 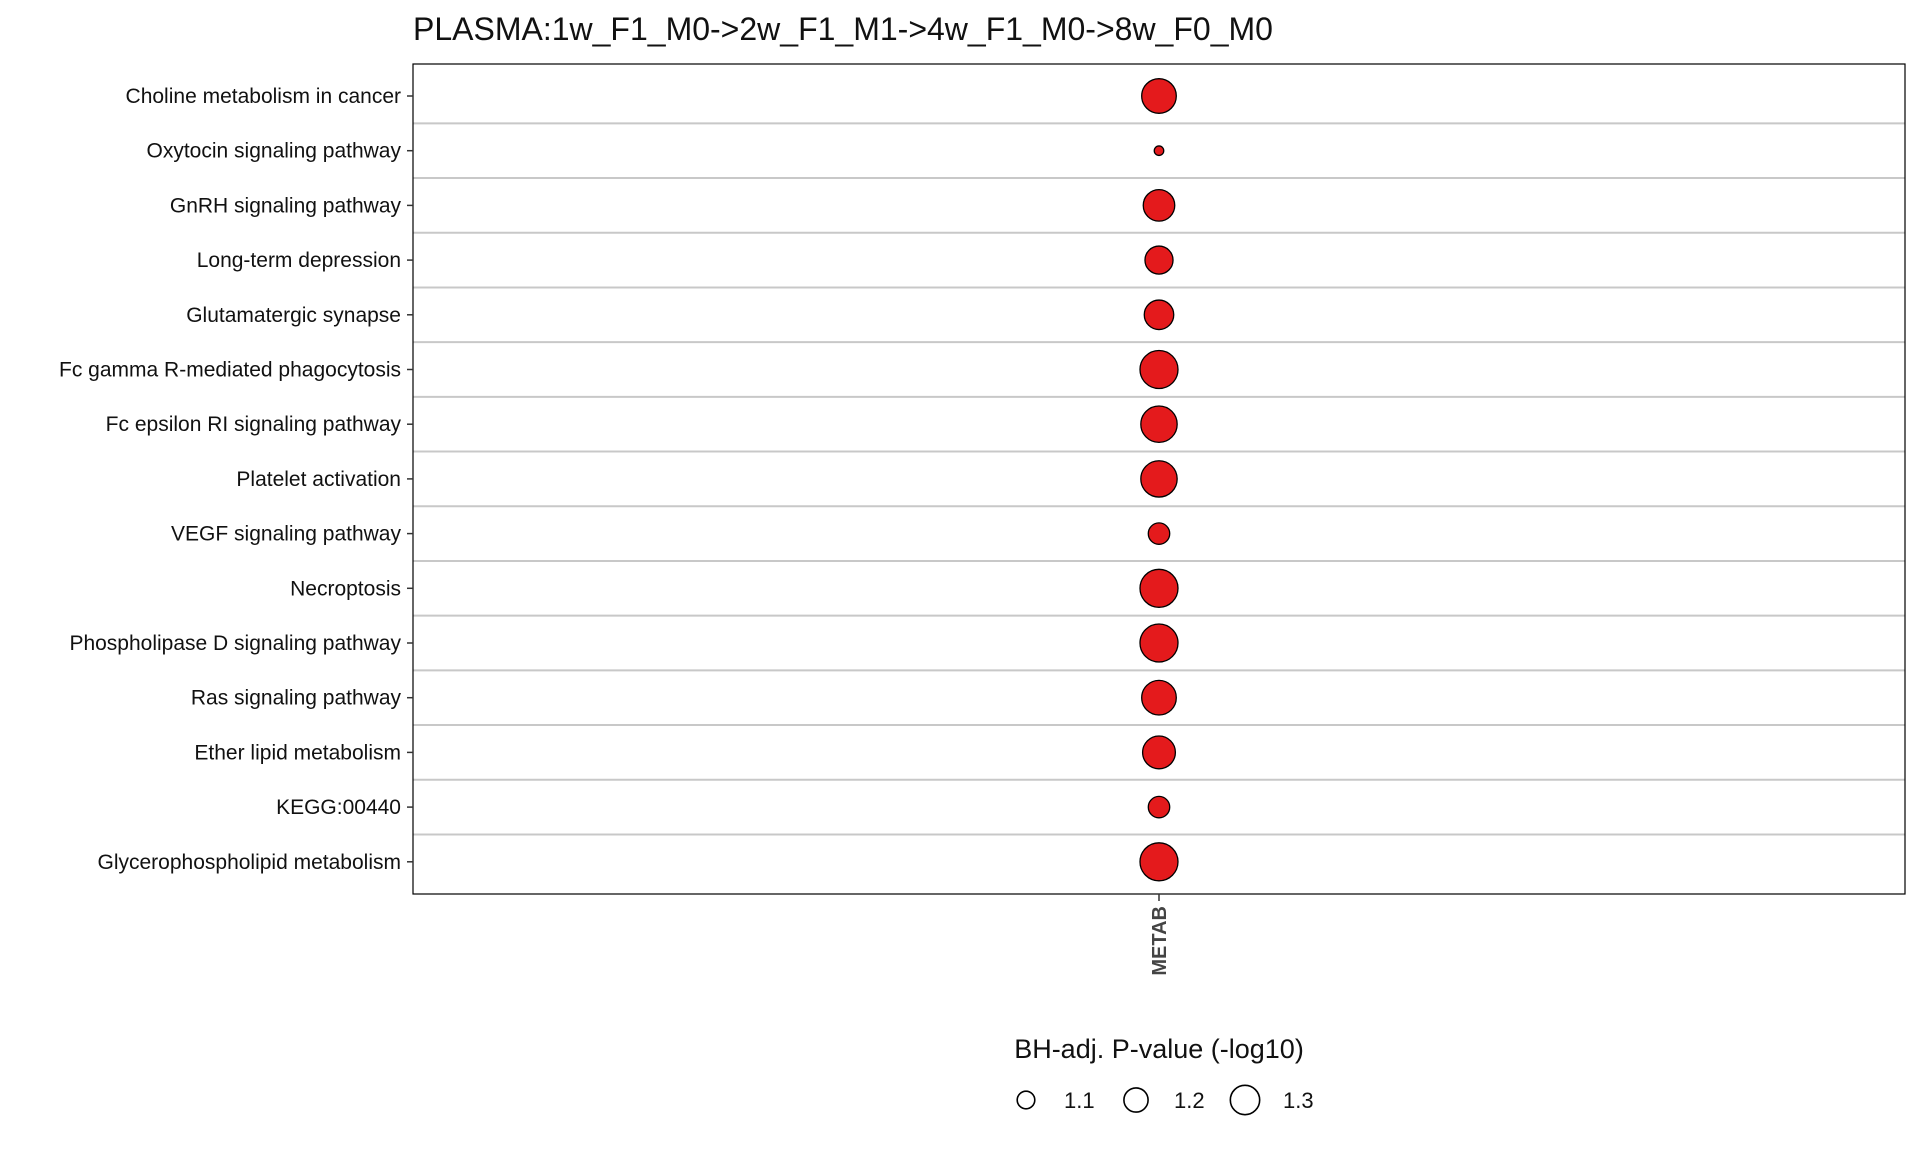 I want to click on pathway-label: Fc gamma R-mediated phagocytosis, so click(x=230, y=370).